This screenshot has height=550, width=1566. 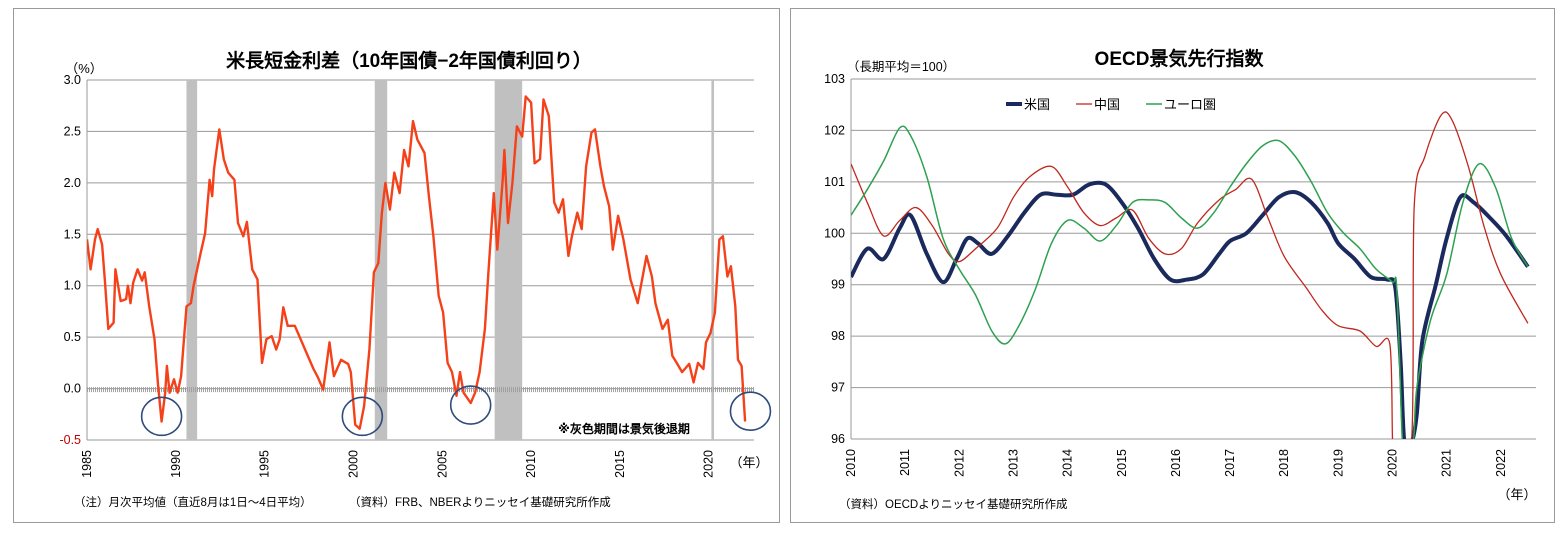 I want to click on legend-label: ユーロ圏, so click(x=1190, y=104).